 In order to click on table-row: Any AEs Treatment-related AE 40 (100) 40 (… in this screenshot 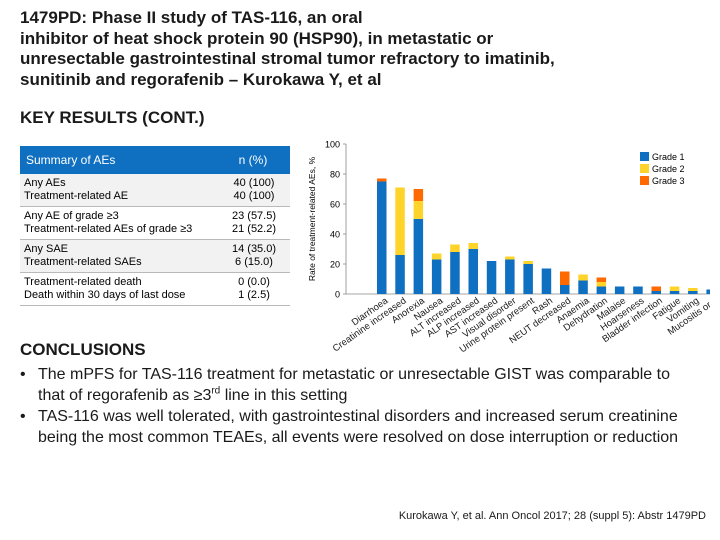, I will do `click(155, 190)`.